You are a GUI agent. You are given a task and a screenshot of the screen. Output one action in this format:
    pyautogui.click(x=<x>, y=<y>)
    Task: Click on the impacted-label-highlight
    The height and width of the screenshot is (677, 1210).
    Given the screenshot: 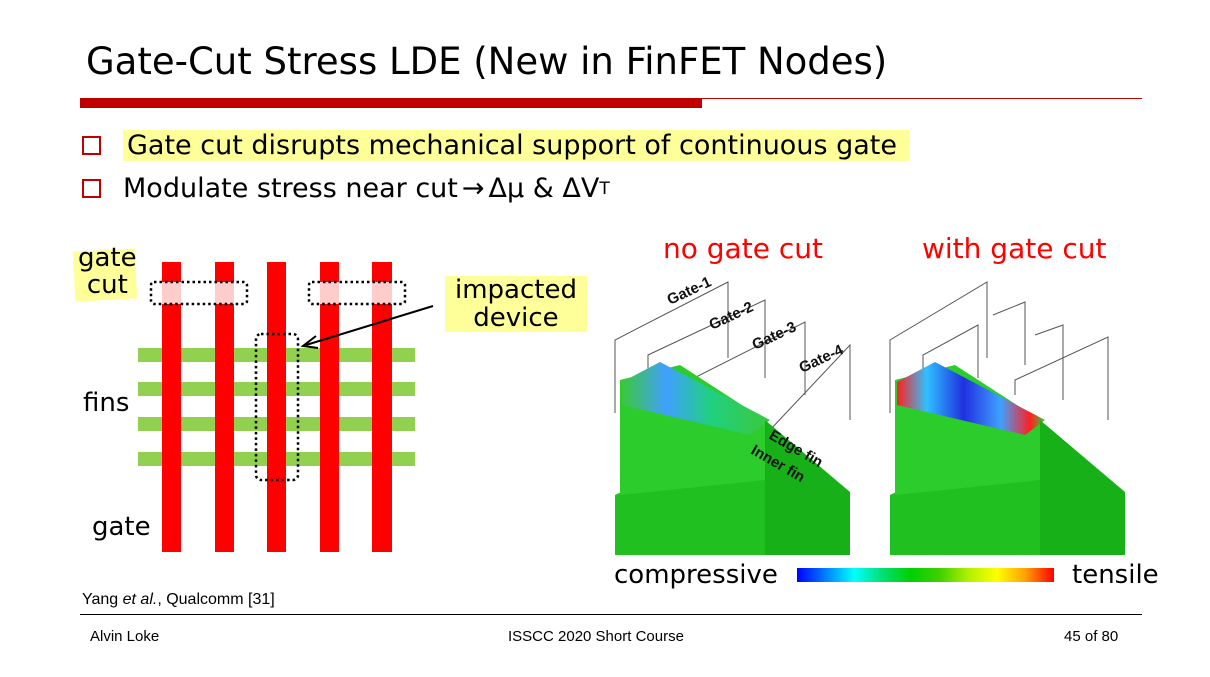 What is the action you would take?
    pyautogui.click(x=516, y=304)
    